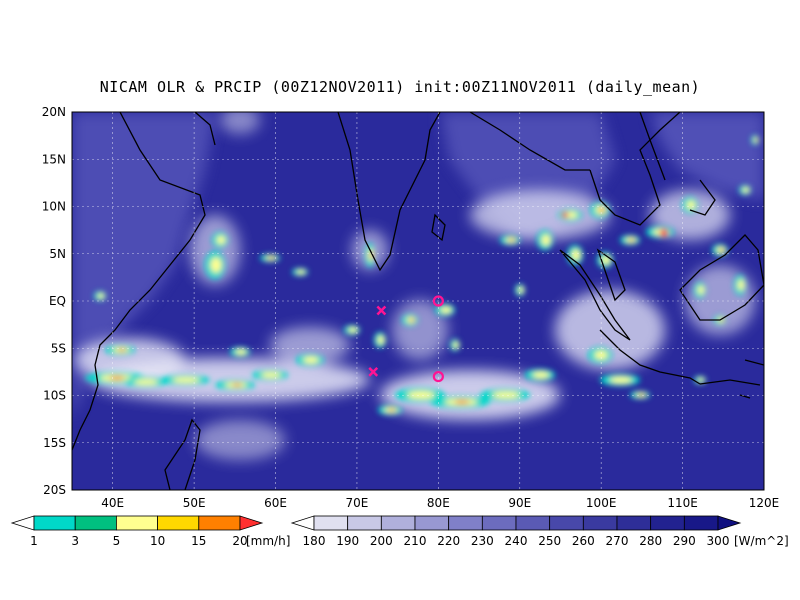  What do you see at coordinates (682, 503) in the screenshot?
I see `lon-tick-label: 110E` at bounding box center [682, 503].